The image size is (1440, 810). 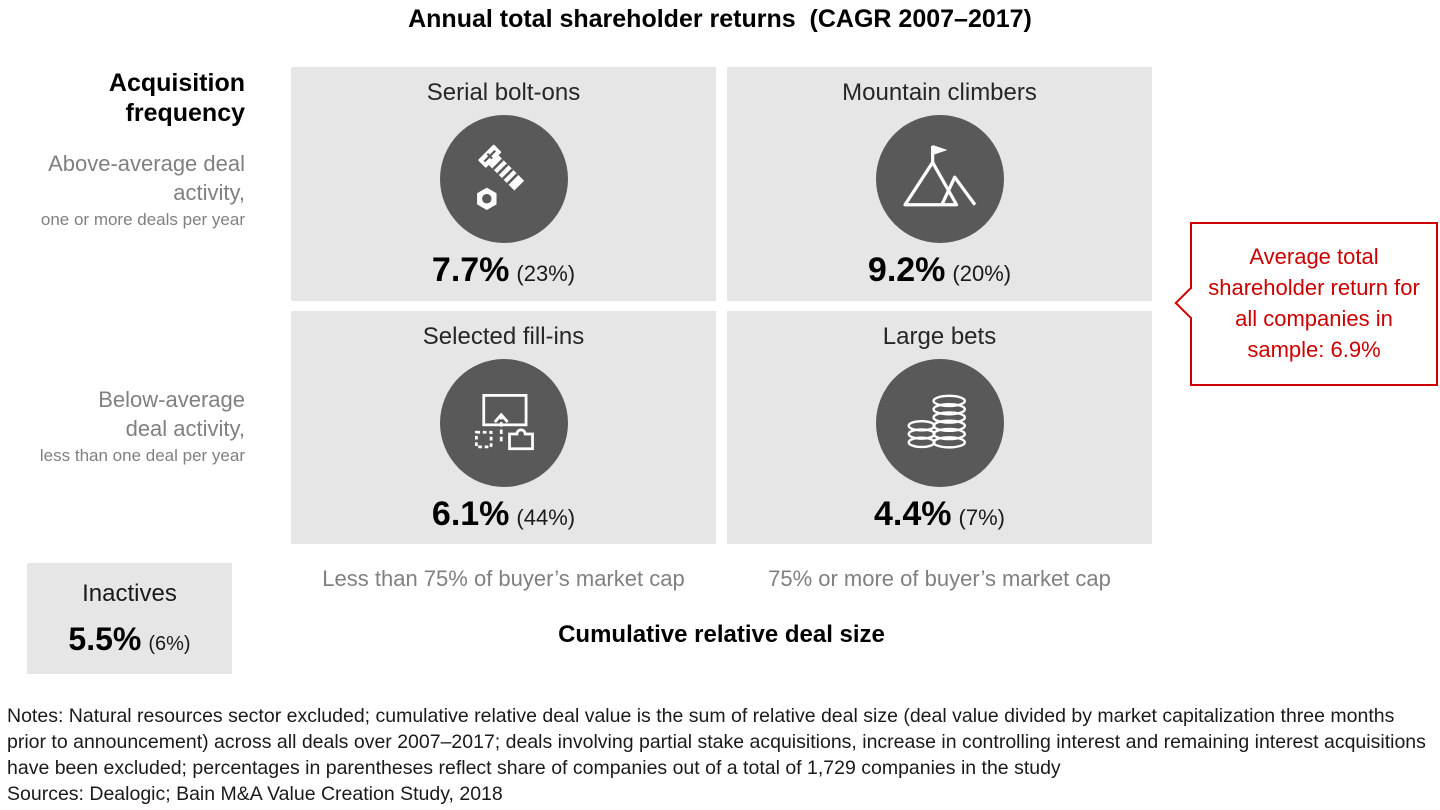 I want to click on quadrant-mountain-climbers: Mountain climbers 9.2% (20%), so click(x=939, y=184).